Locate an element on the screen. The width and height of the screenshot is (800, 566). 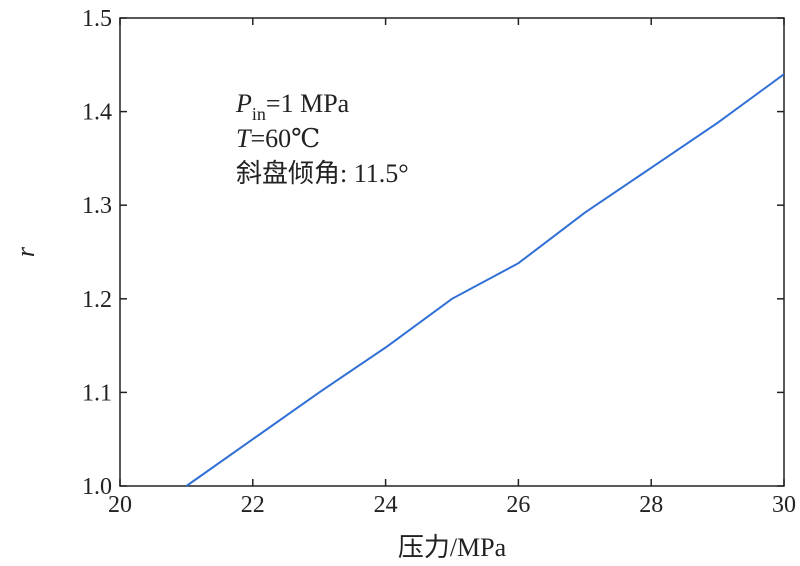
x-tick-label: 30 is located at coordinates (784, 505).